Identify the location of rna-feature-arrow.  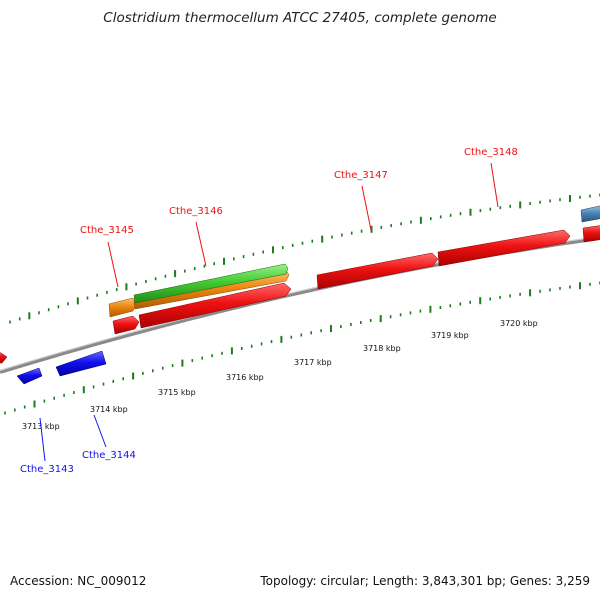
(211, 283).